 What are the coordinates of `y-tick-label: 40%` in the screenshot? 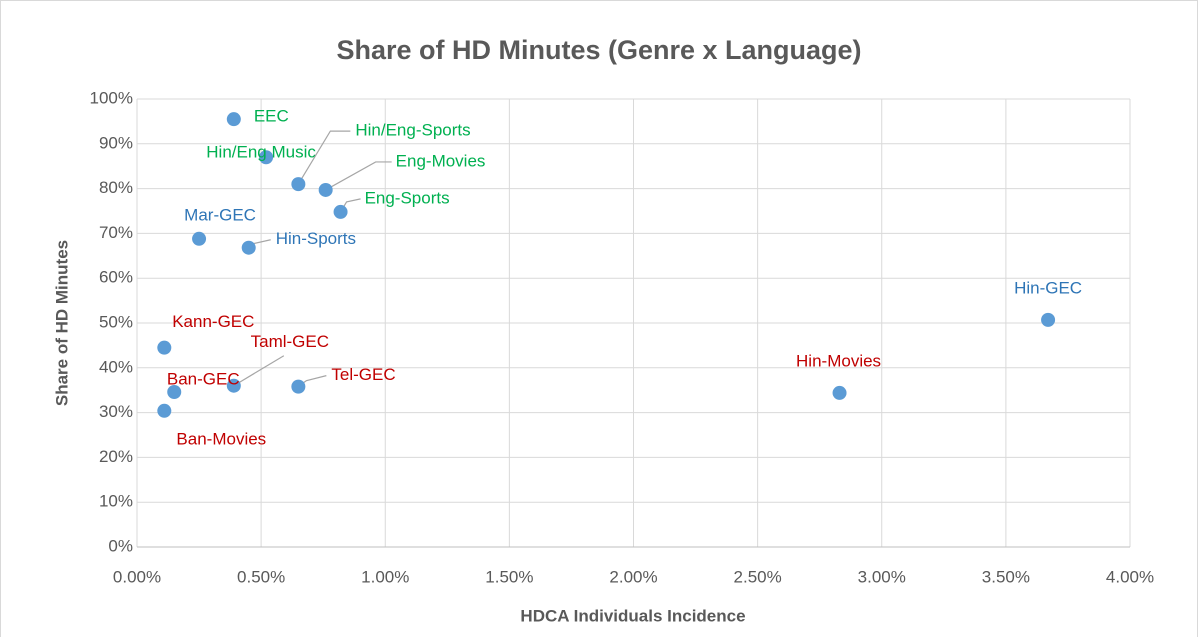 It's located at (116, 366).